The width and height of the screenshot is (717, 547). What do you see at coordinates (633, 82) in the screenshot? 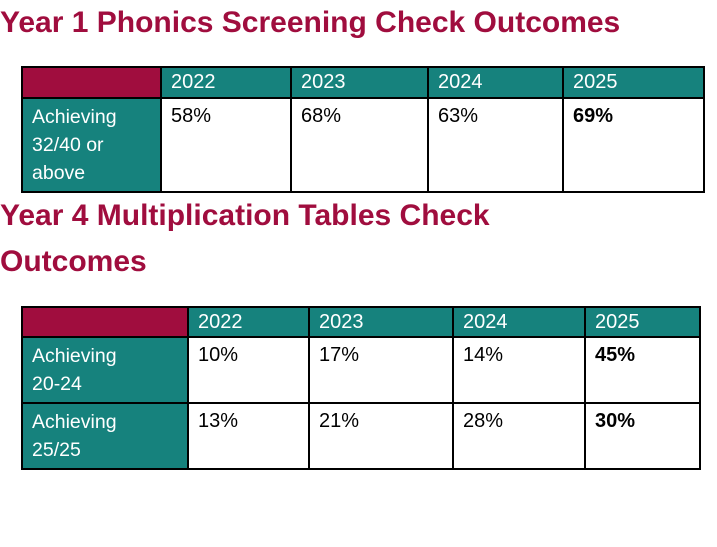
I see `phonics-year-header-2025: 2025` at bounding box center [633, 82].